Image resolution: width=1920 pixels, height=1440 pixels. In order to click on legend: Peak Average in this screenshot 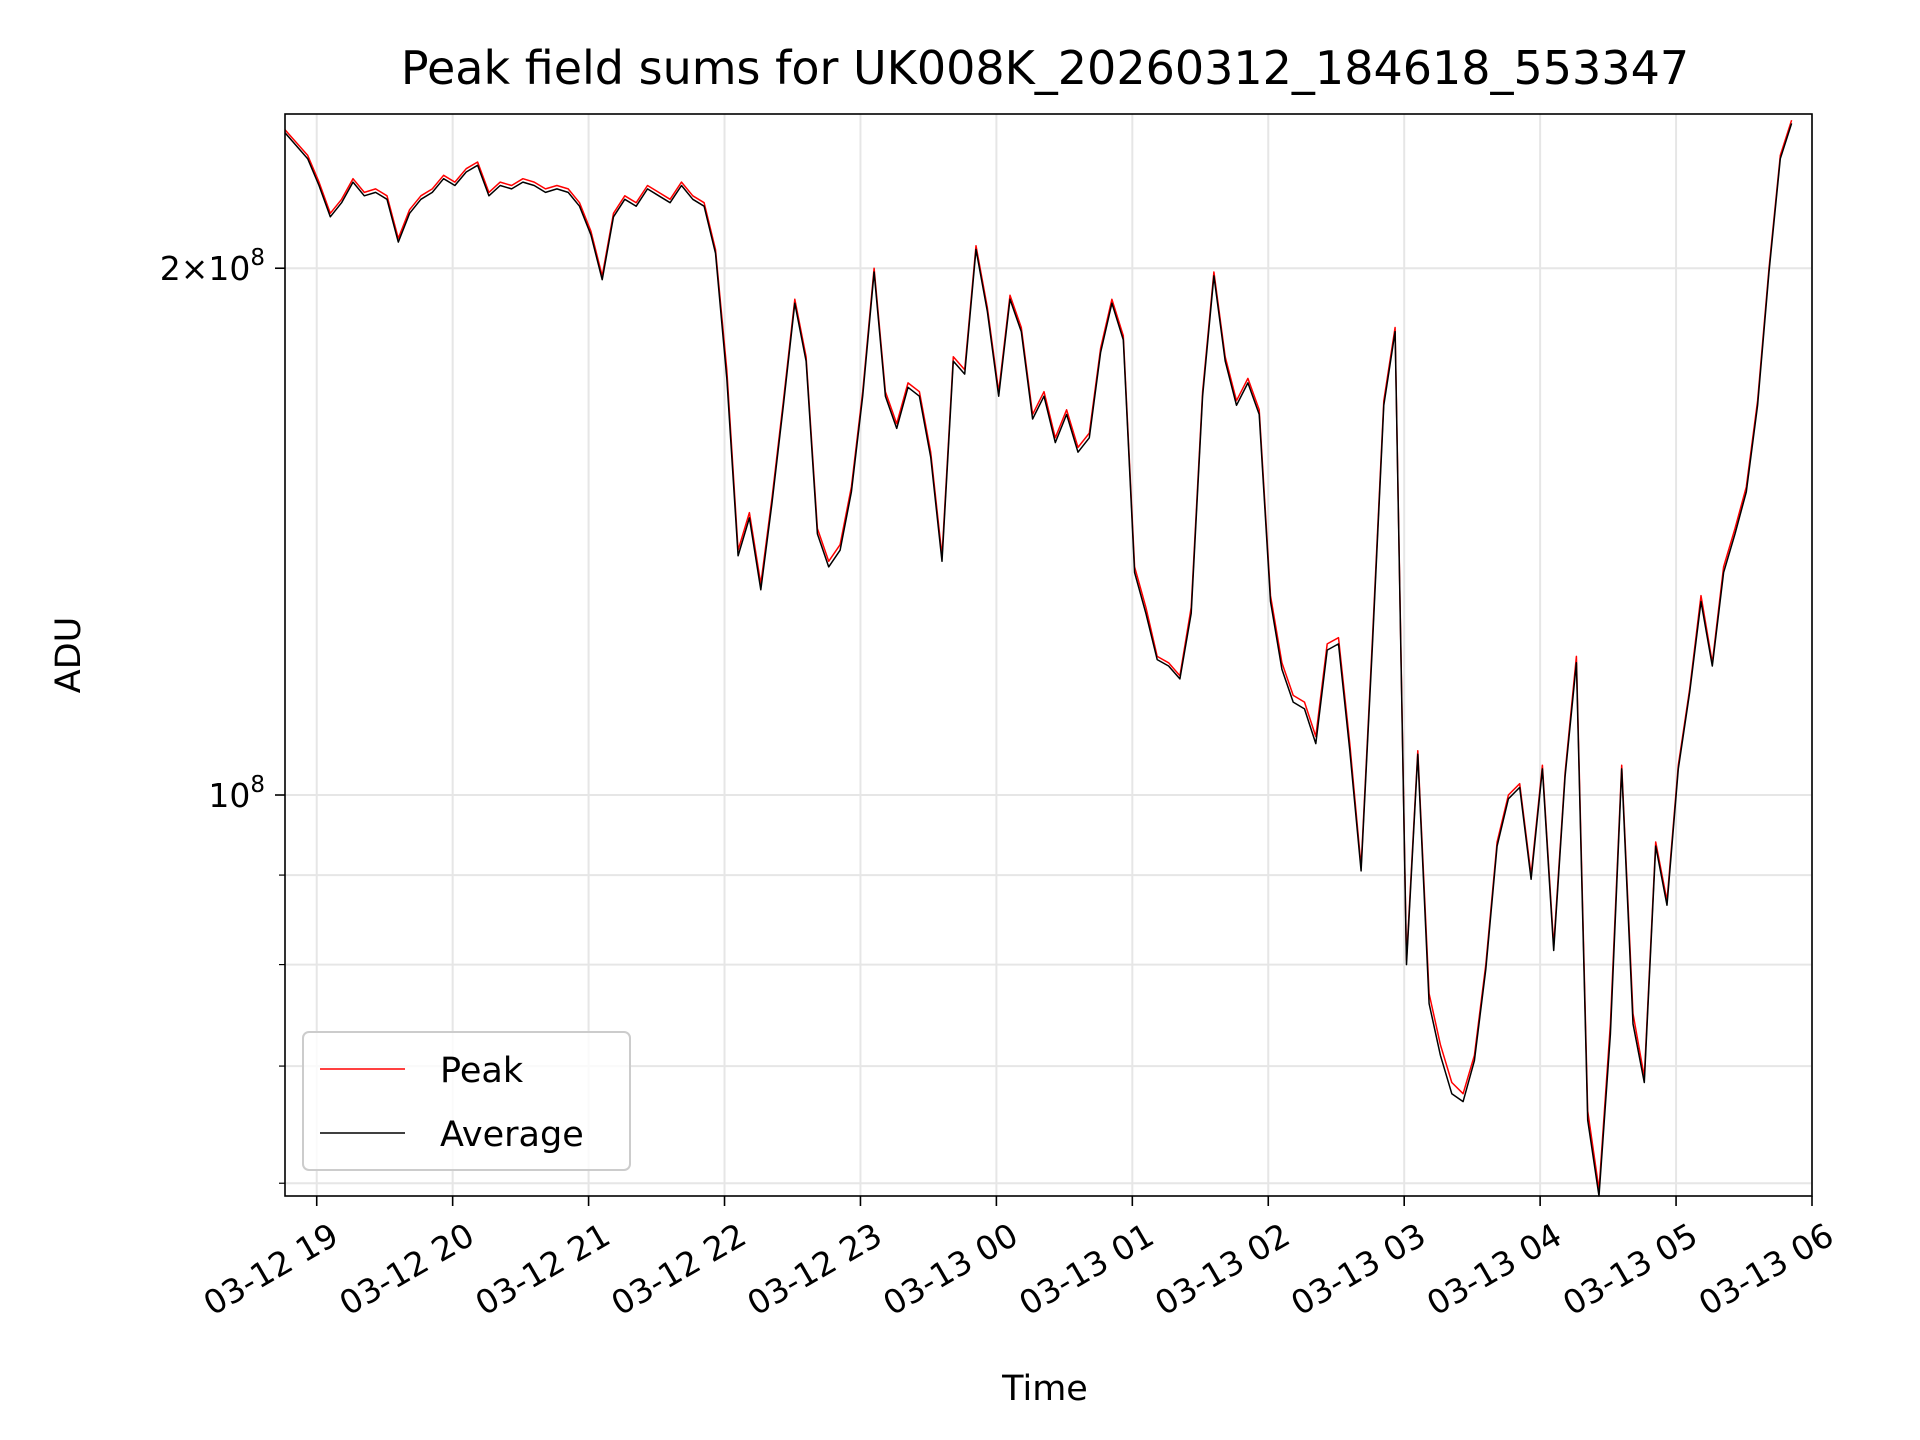, I will do `click(466, 1101)`.